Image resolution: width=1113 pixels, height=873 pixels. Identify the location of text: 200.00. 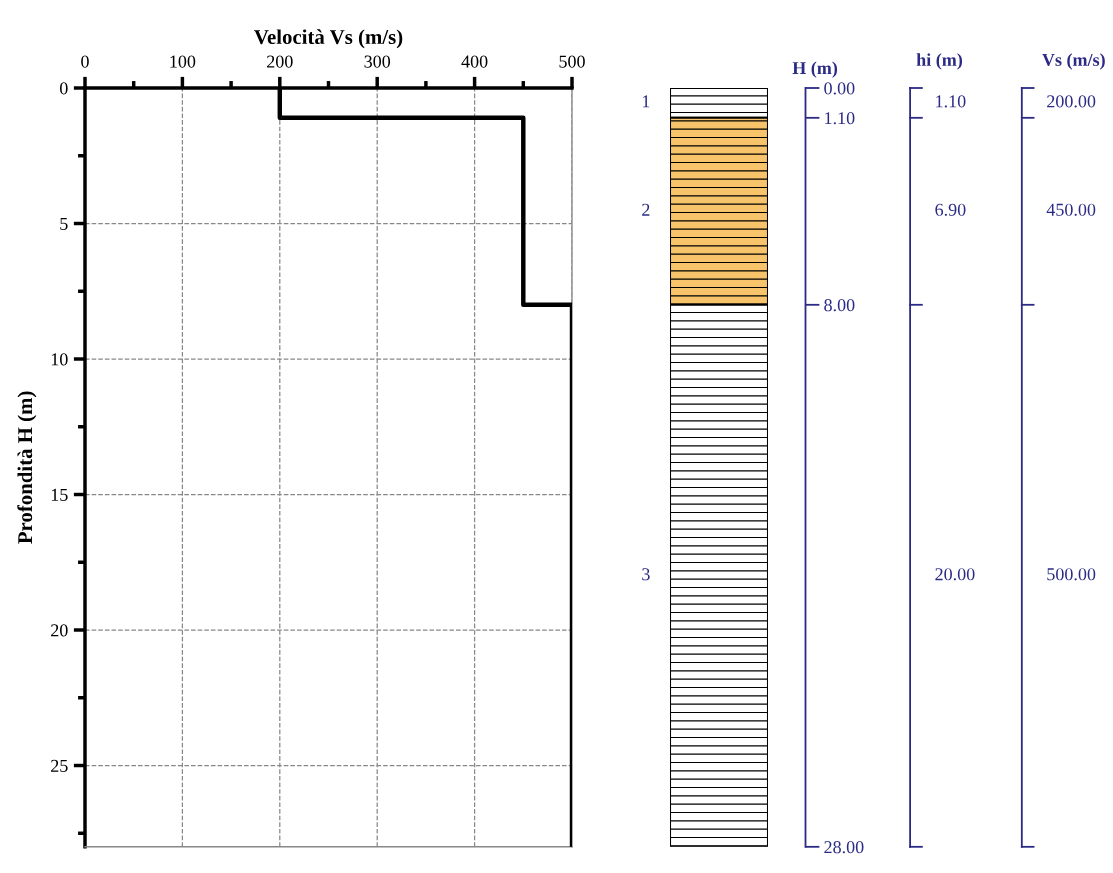
(1071, 101).